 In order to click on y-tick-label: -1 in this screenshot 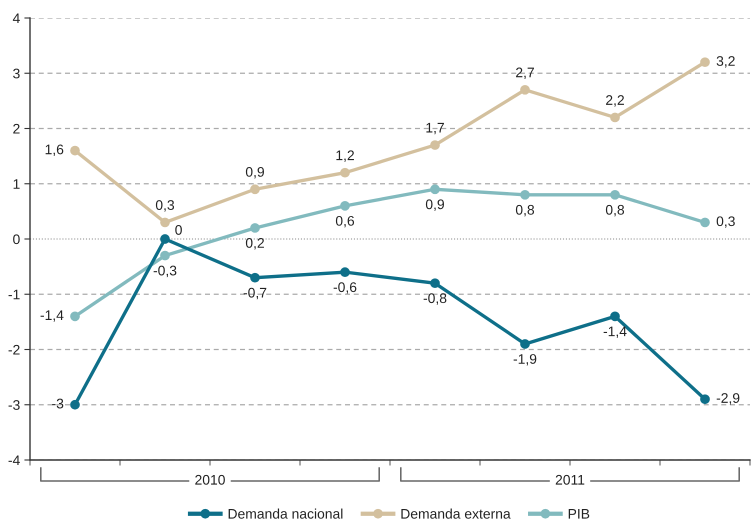, I will do `click(14, 295)`.